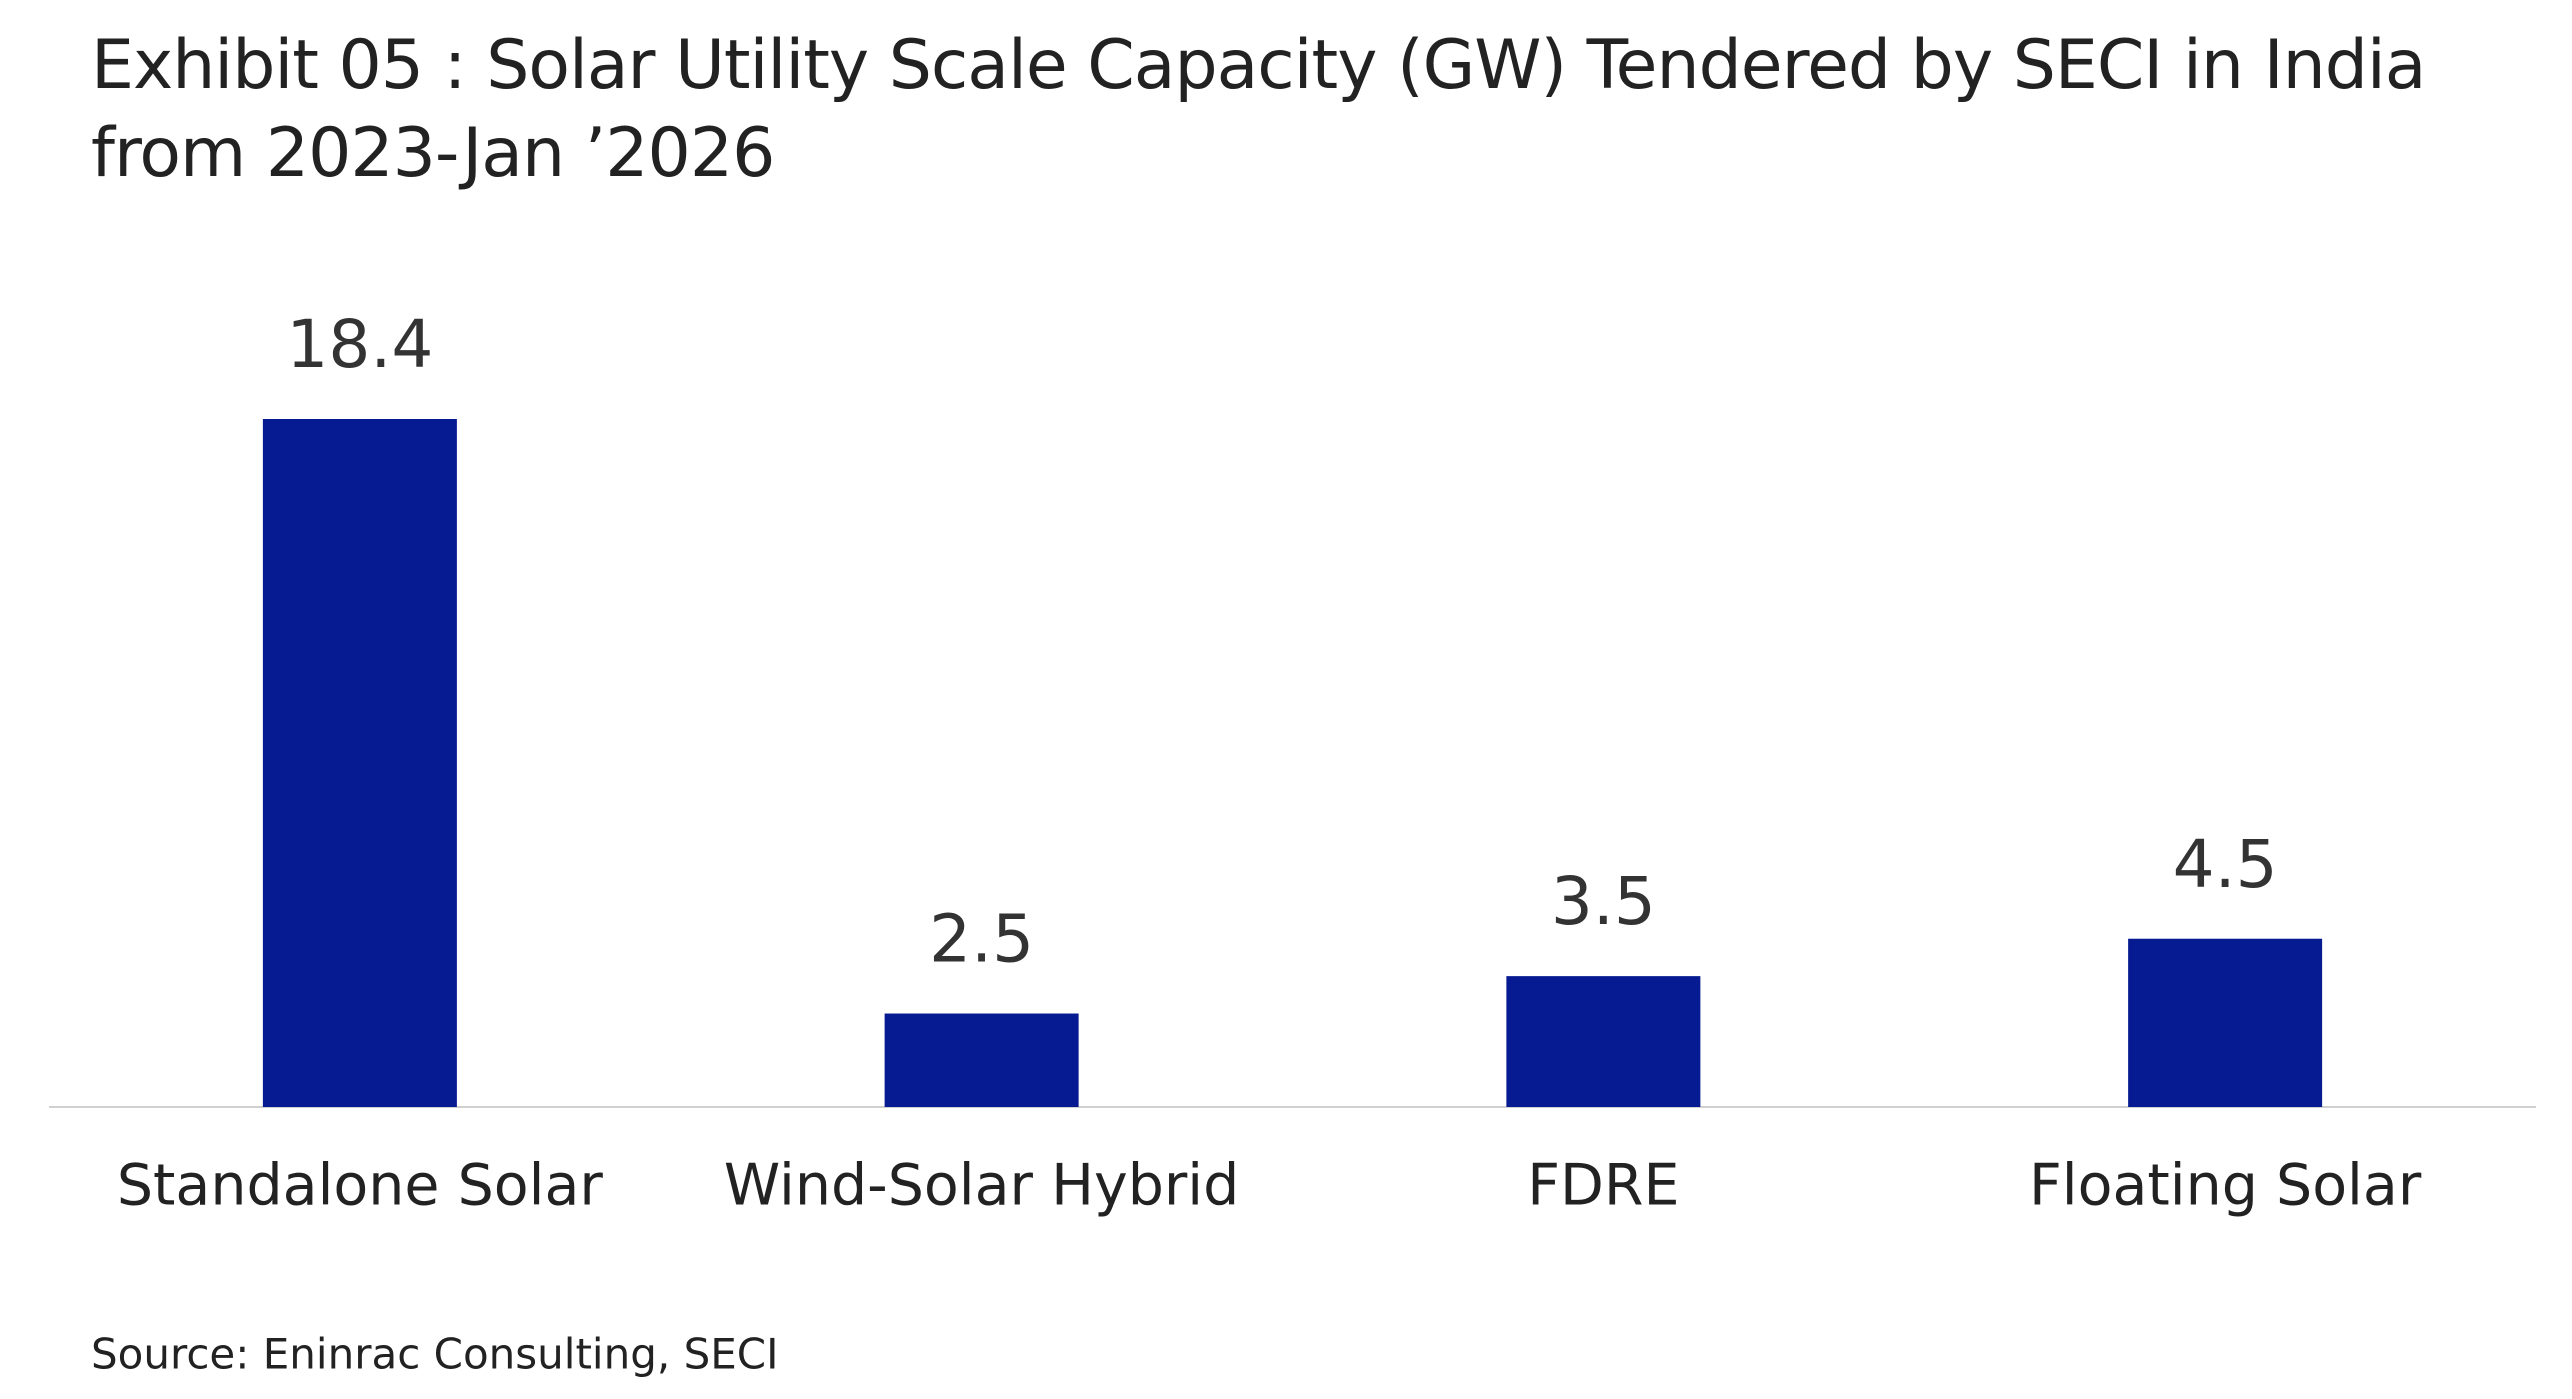 This screenshot has height=1399, width=2572. Describe the element at coordinates (981, 1186) in the screenshot. I see `x-tick-label: Wind-Solar Hybrid` at that location.